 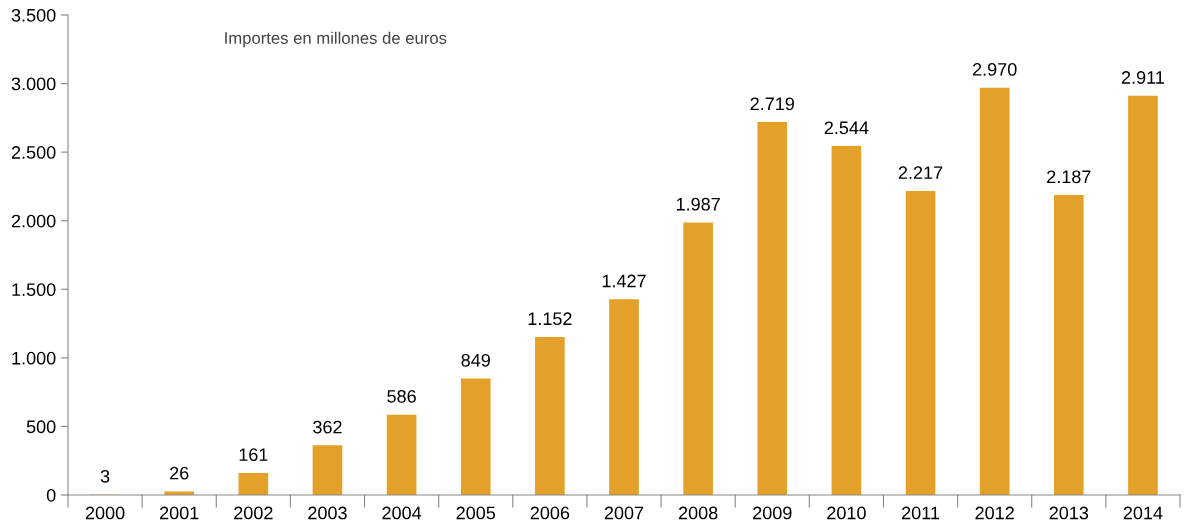 What do you see at coordinates (698, 204) in the screenshot?
I see `data-label: 1.987` at bounding box center [698, 204].